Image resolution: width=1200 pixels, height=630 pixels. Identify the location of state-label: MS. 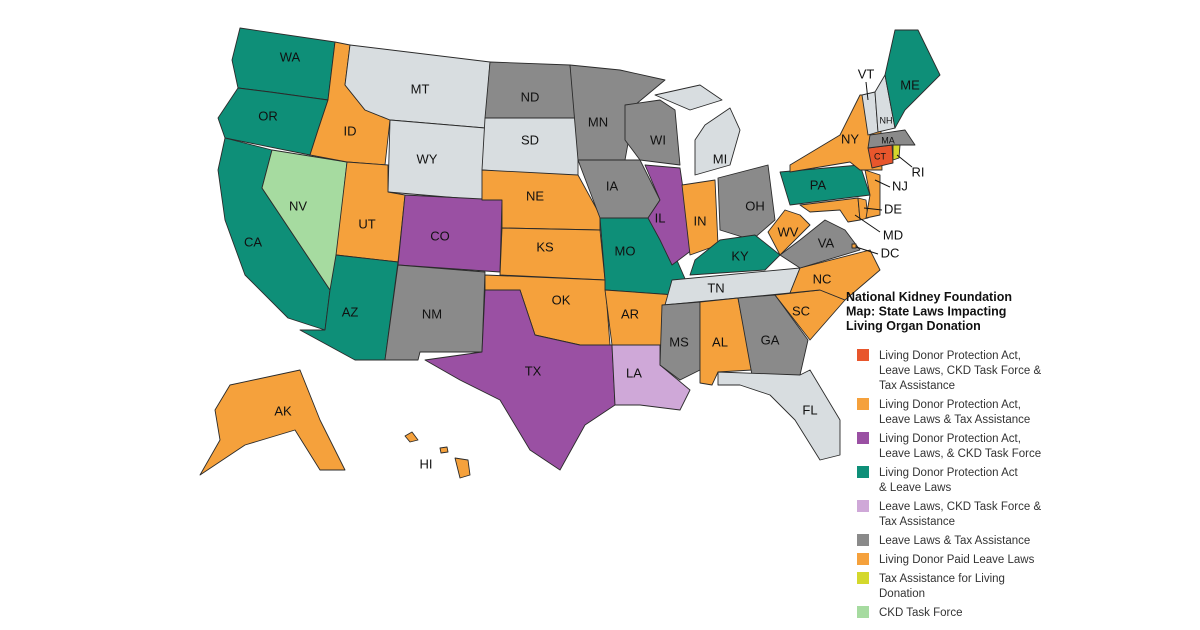
(679, 341).